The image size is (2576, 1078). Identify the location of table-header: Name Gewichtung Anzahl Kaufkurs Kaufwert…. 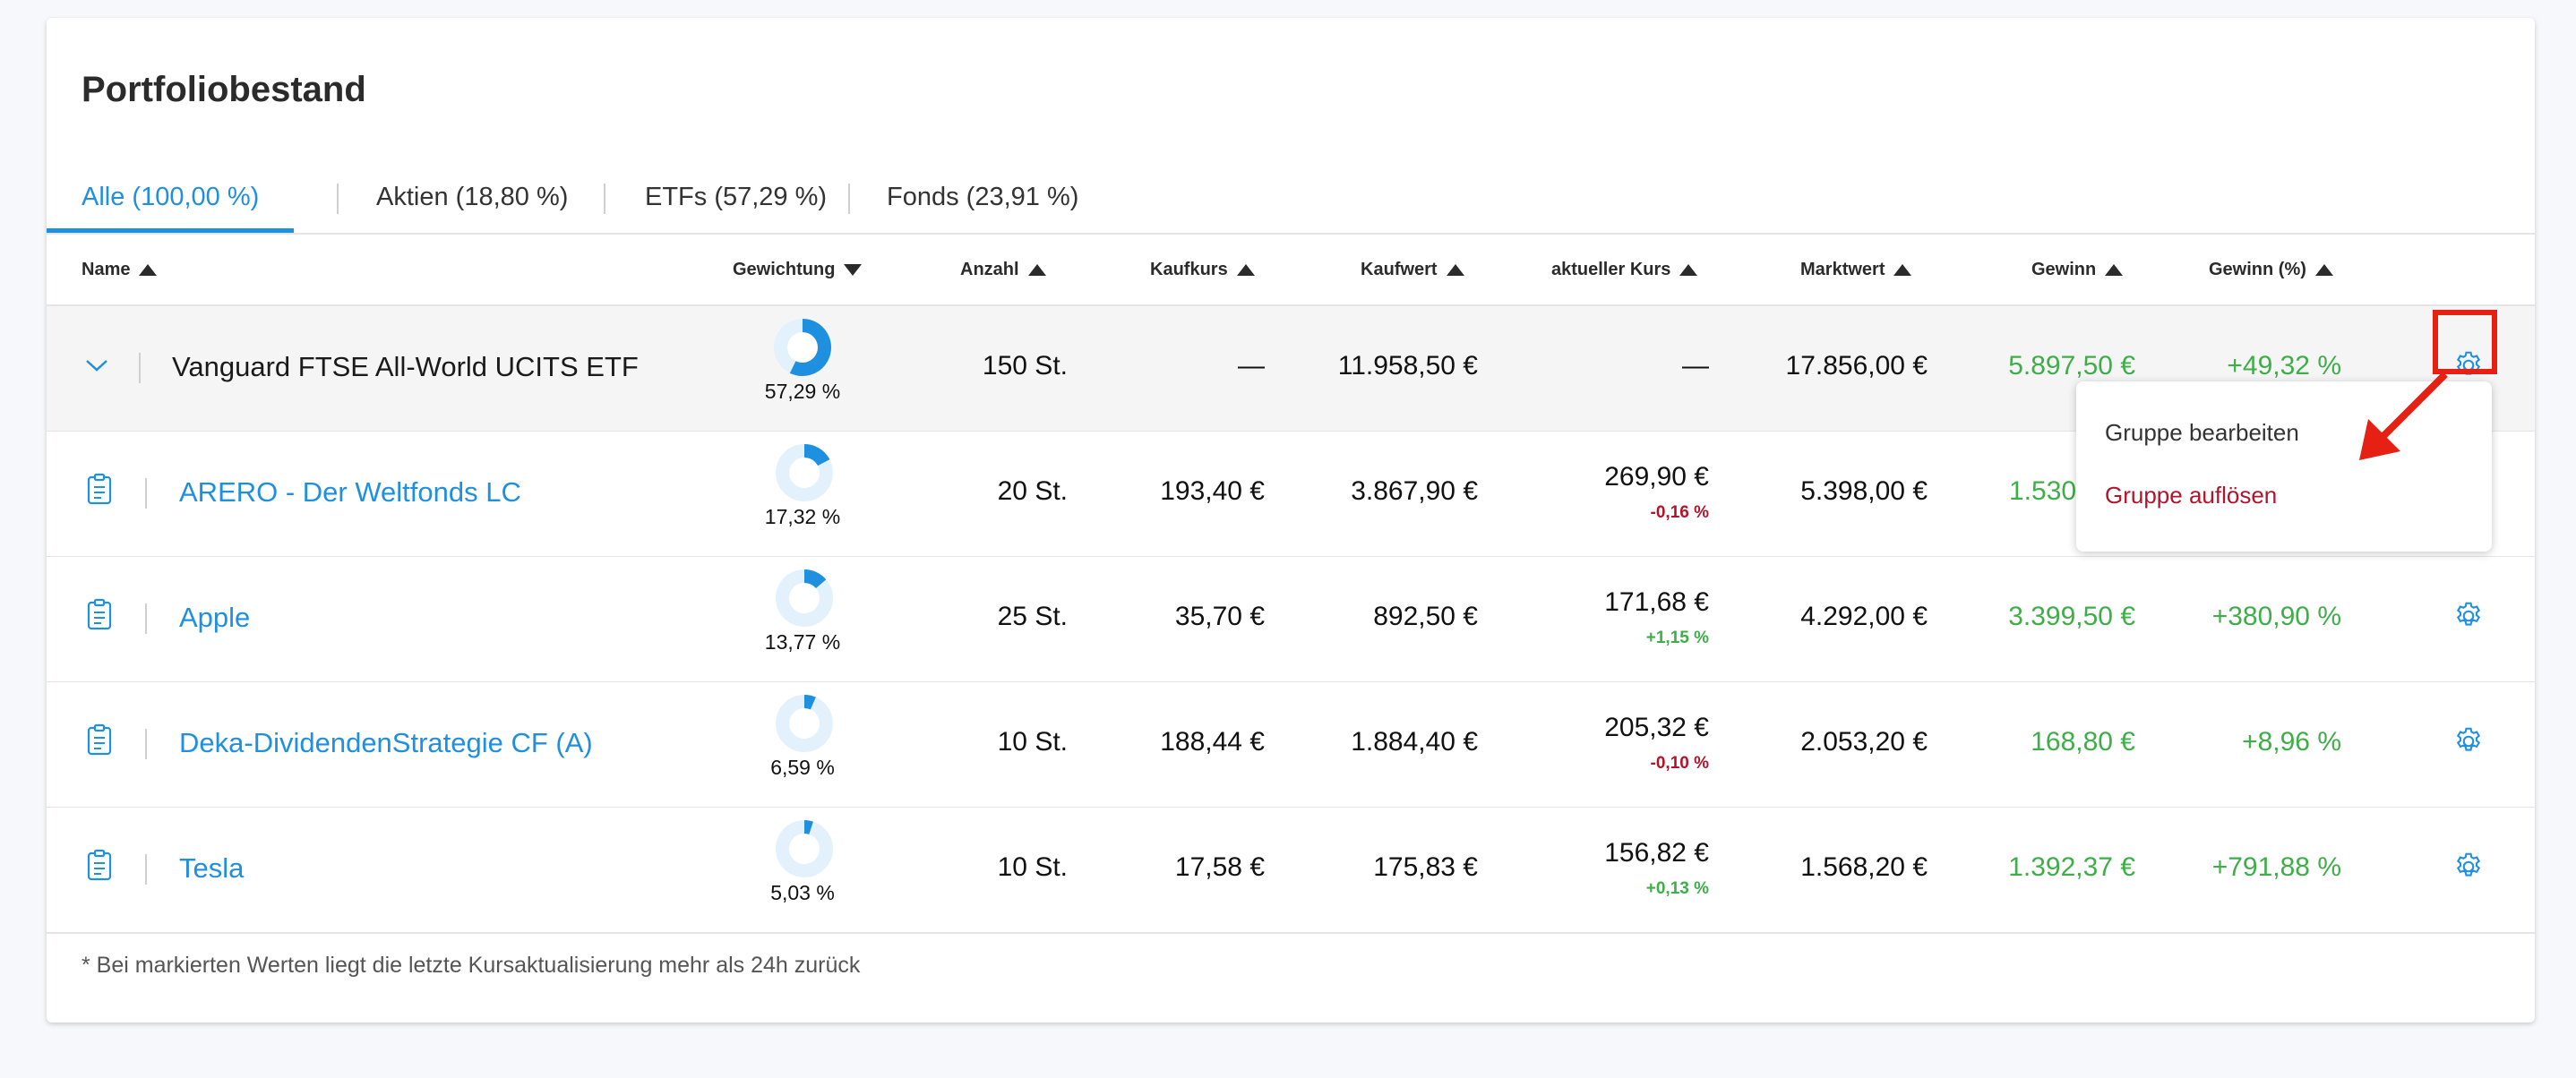
(1291, 270).